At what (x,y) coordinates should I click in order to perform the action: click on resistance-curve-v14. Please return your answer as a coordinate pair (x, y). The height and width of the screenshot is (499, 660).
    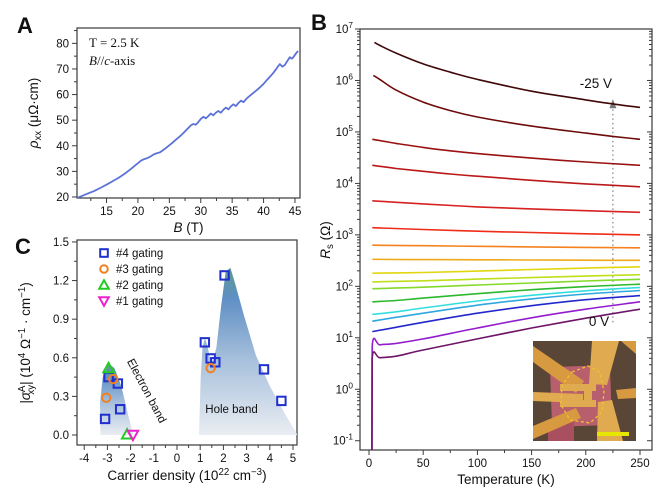
    Looking at the image, I should click on (506, 313).